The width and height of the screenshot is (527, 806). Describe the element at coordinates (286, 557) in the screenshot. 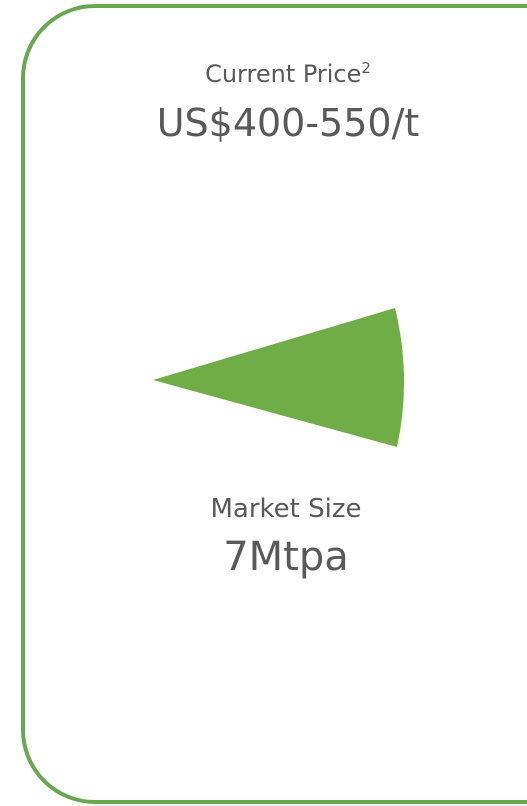

I see `market-value: 7Mtpa` at that location.